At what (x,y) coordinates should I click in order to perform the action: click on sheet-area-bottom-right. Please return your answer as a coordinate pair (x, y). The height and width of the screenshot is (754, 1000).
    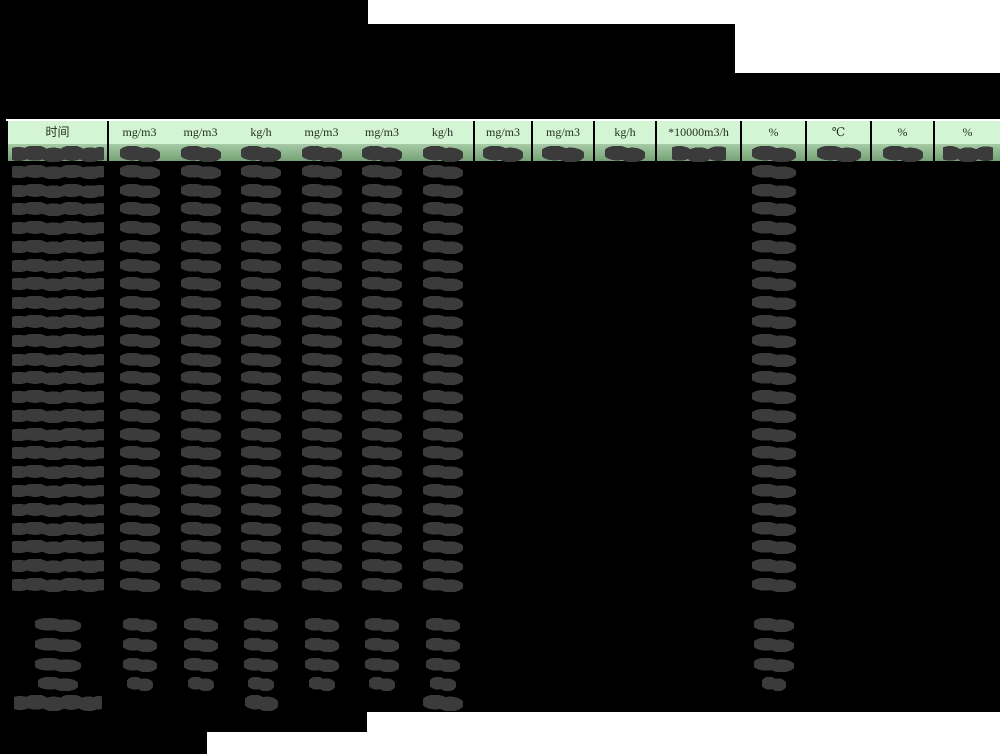
    Looking at the image, I should click on (683, 733).